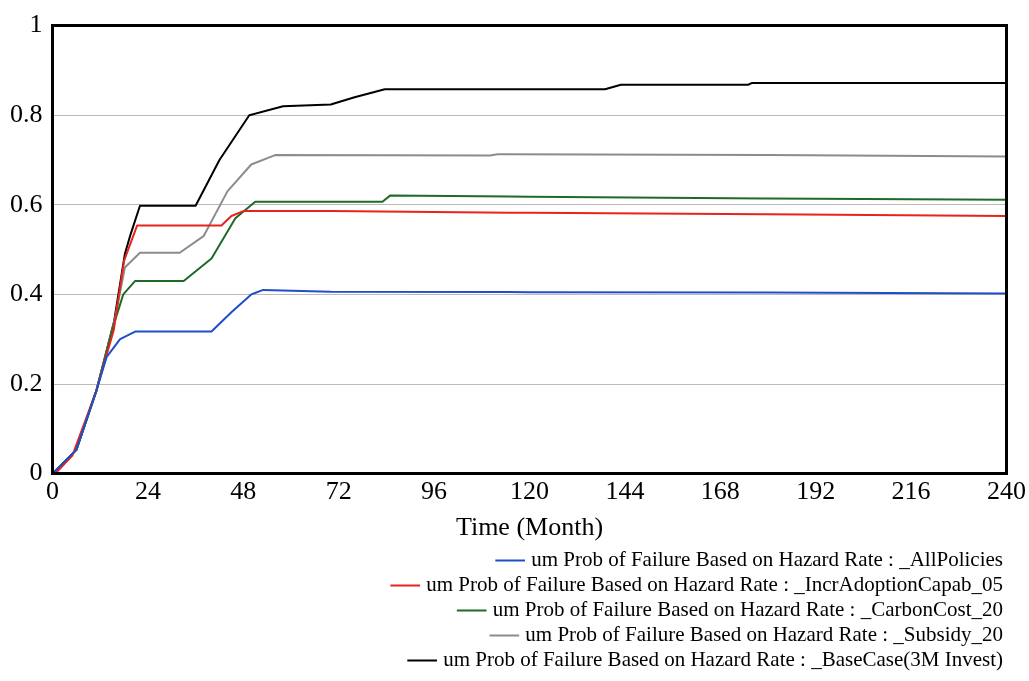  I want to click on legend-label: um Prob of Failure Based on Hazard Rate : _AllPolicies, so click(767, 559).